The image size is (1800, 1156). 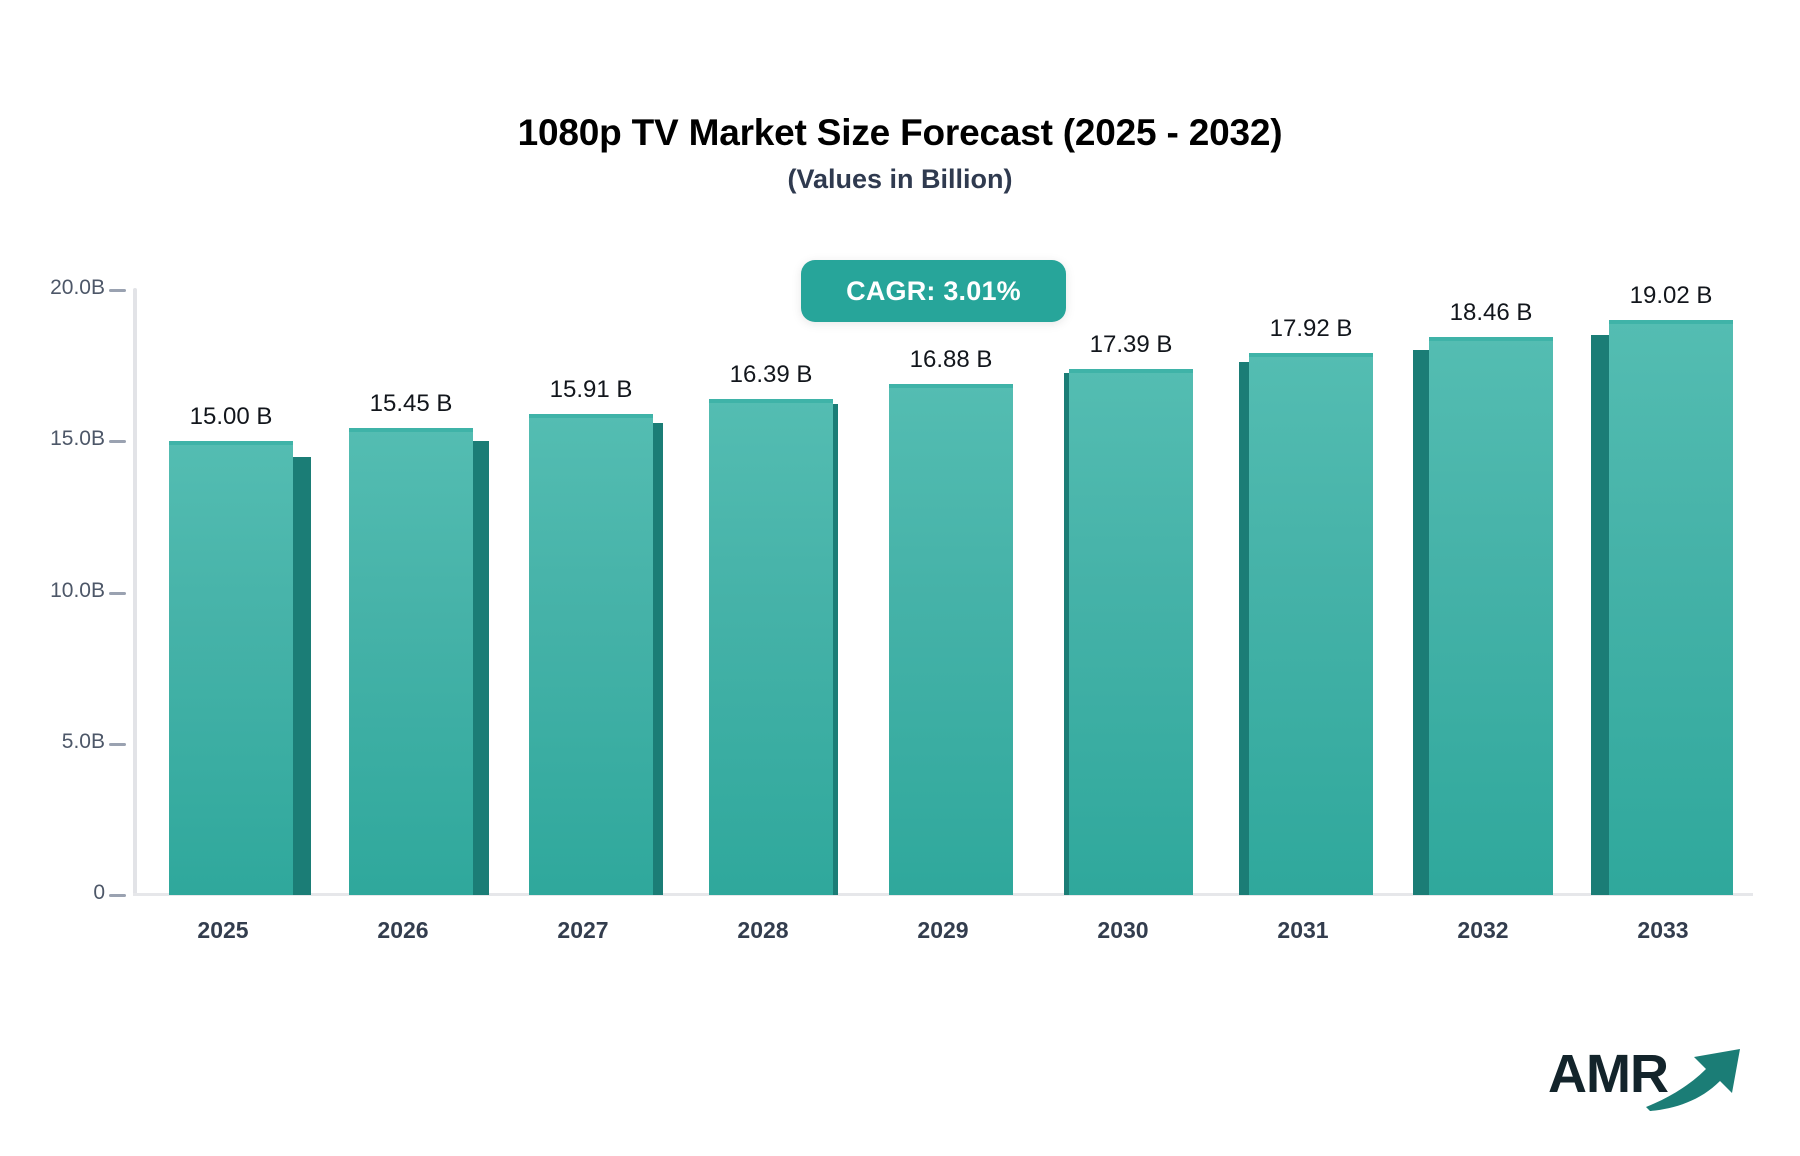 I want to click on y-axis-tick-label: 5.0B, so click(x=83, y=741).